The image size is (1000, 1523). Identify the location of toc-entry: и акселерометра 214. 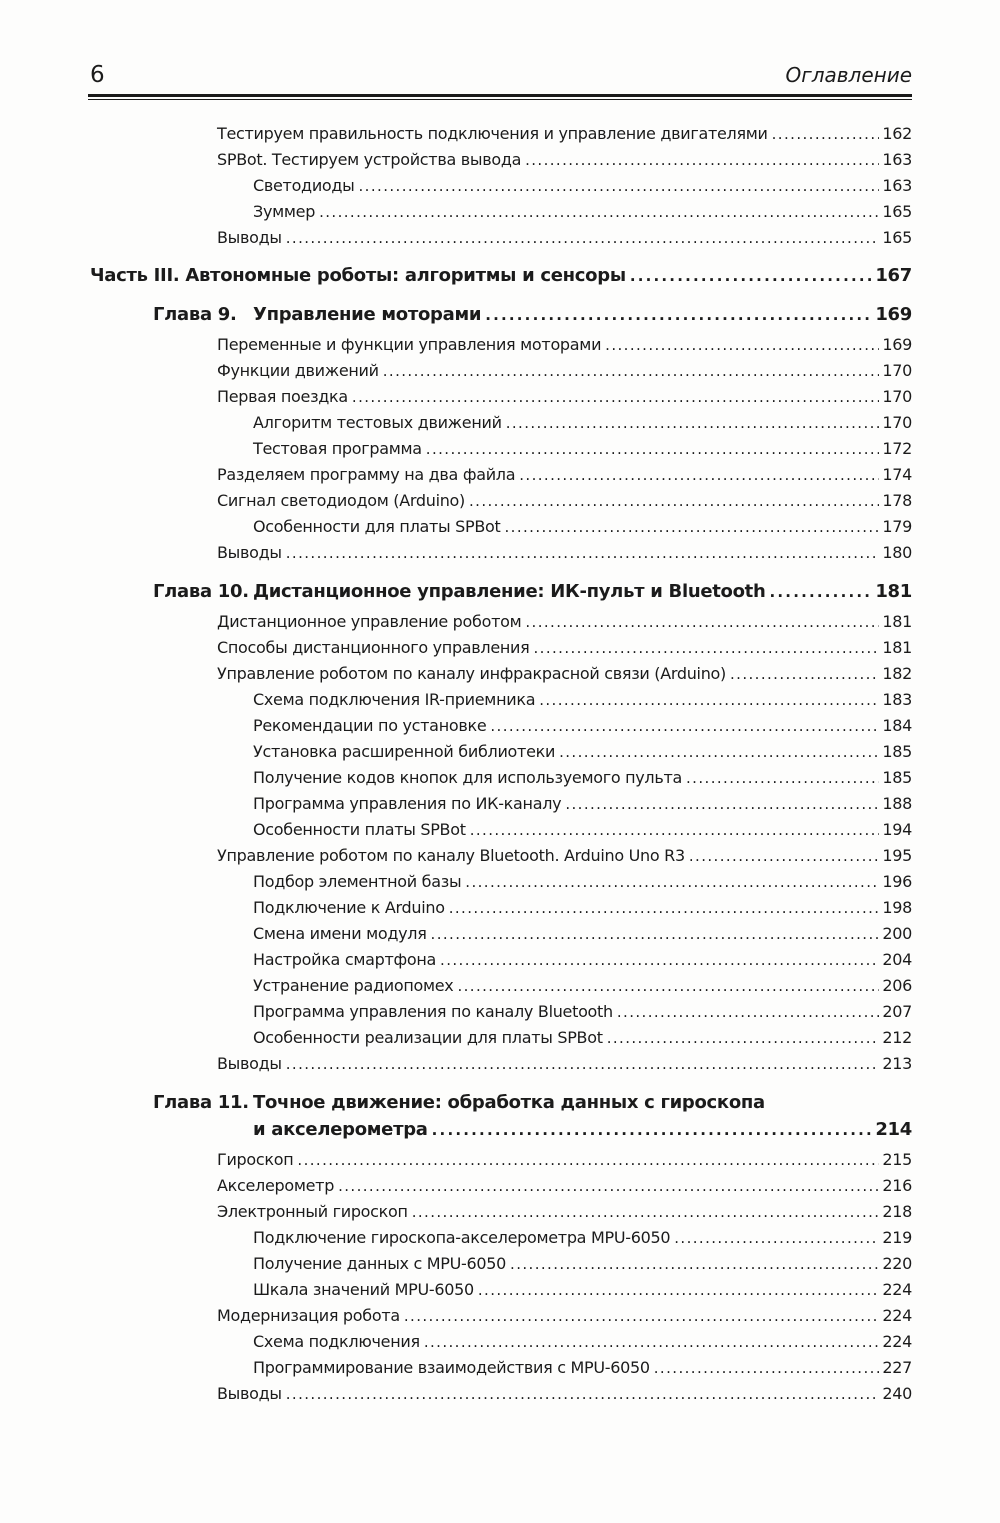
(582, 1130).